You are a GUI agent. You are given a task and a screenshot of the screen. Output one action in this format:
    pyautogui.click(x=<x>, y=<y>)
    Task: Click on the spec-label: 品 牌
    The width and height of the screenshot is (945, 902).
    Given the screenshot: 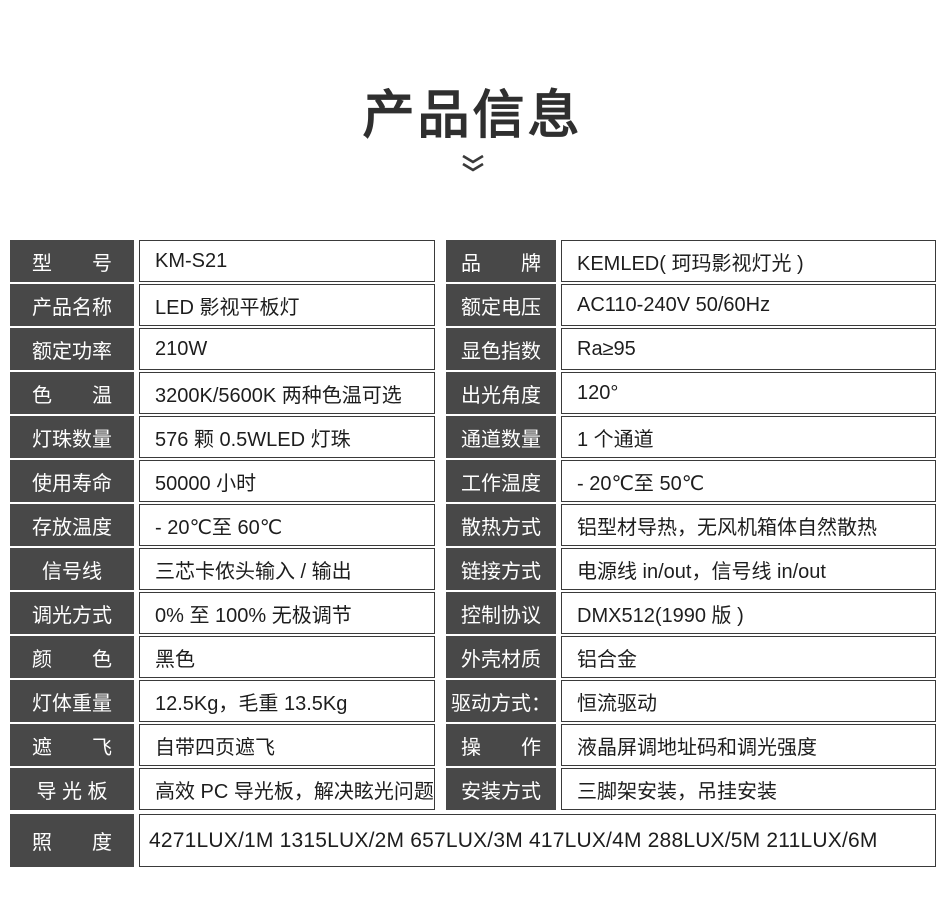 What is the action you would take?
    pyautogui.click(x=501, y=261)
    